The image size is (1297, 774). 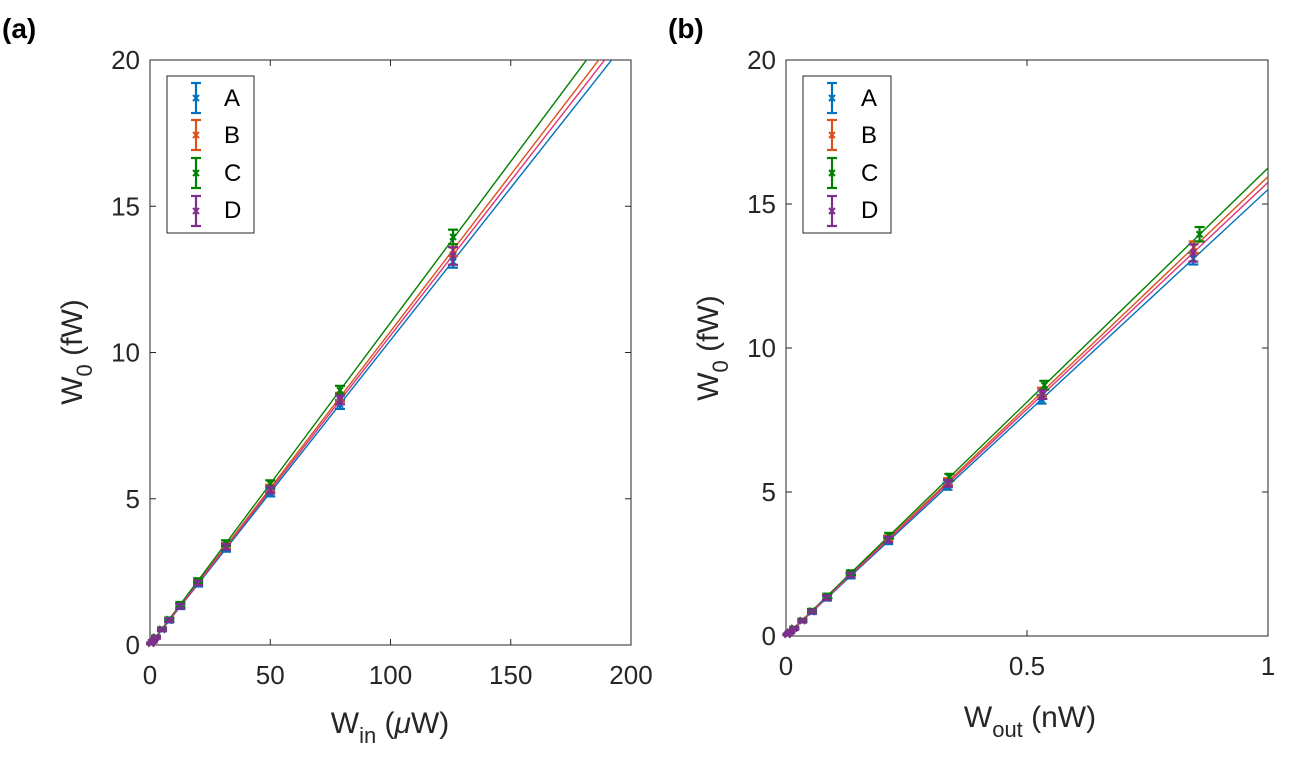 I want to click on panel-a-point-c-10-marker, so click(x=453, y=237).